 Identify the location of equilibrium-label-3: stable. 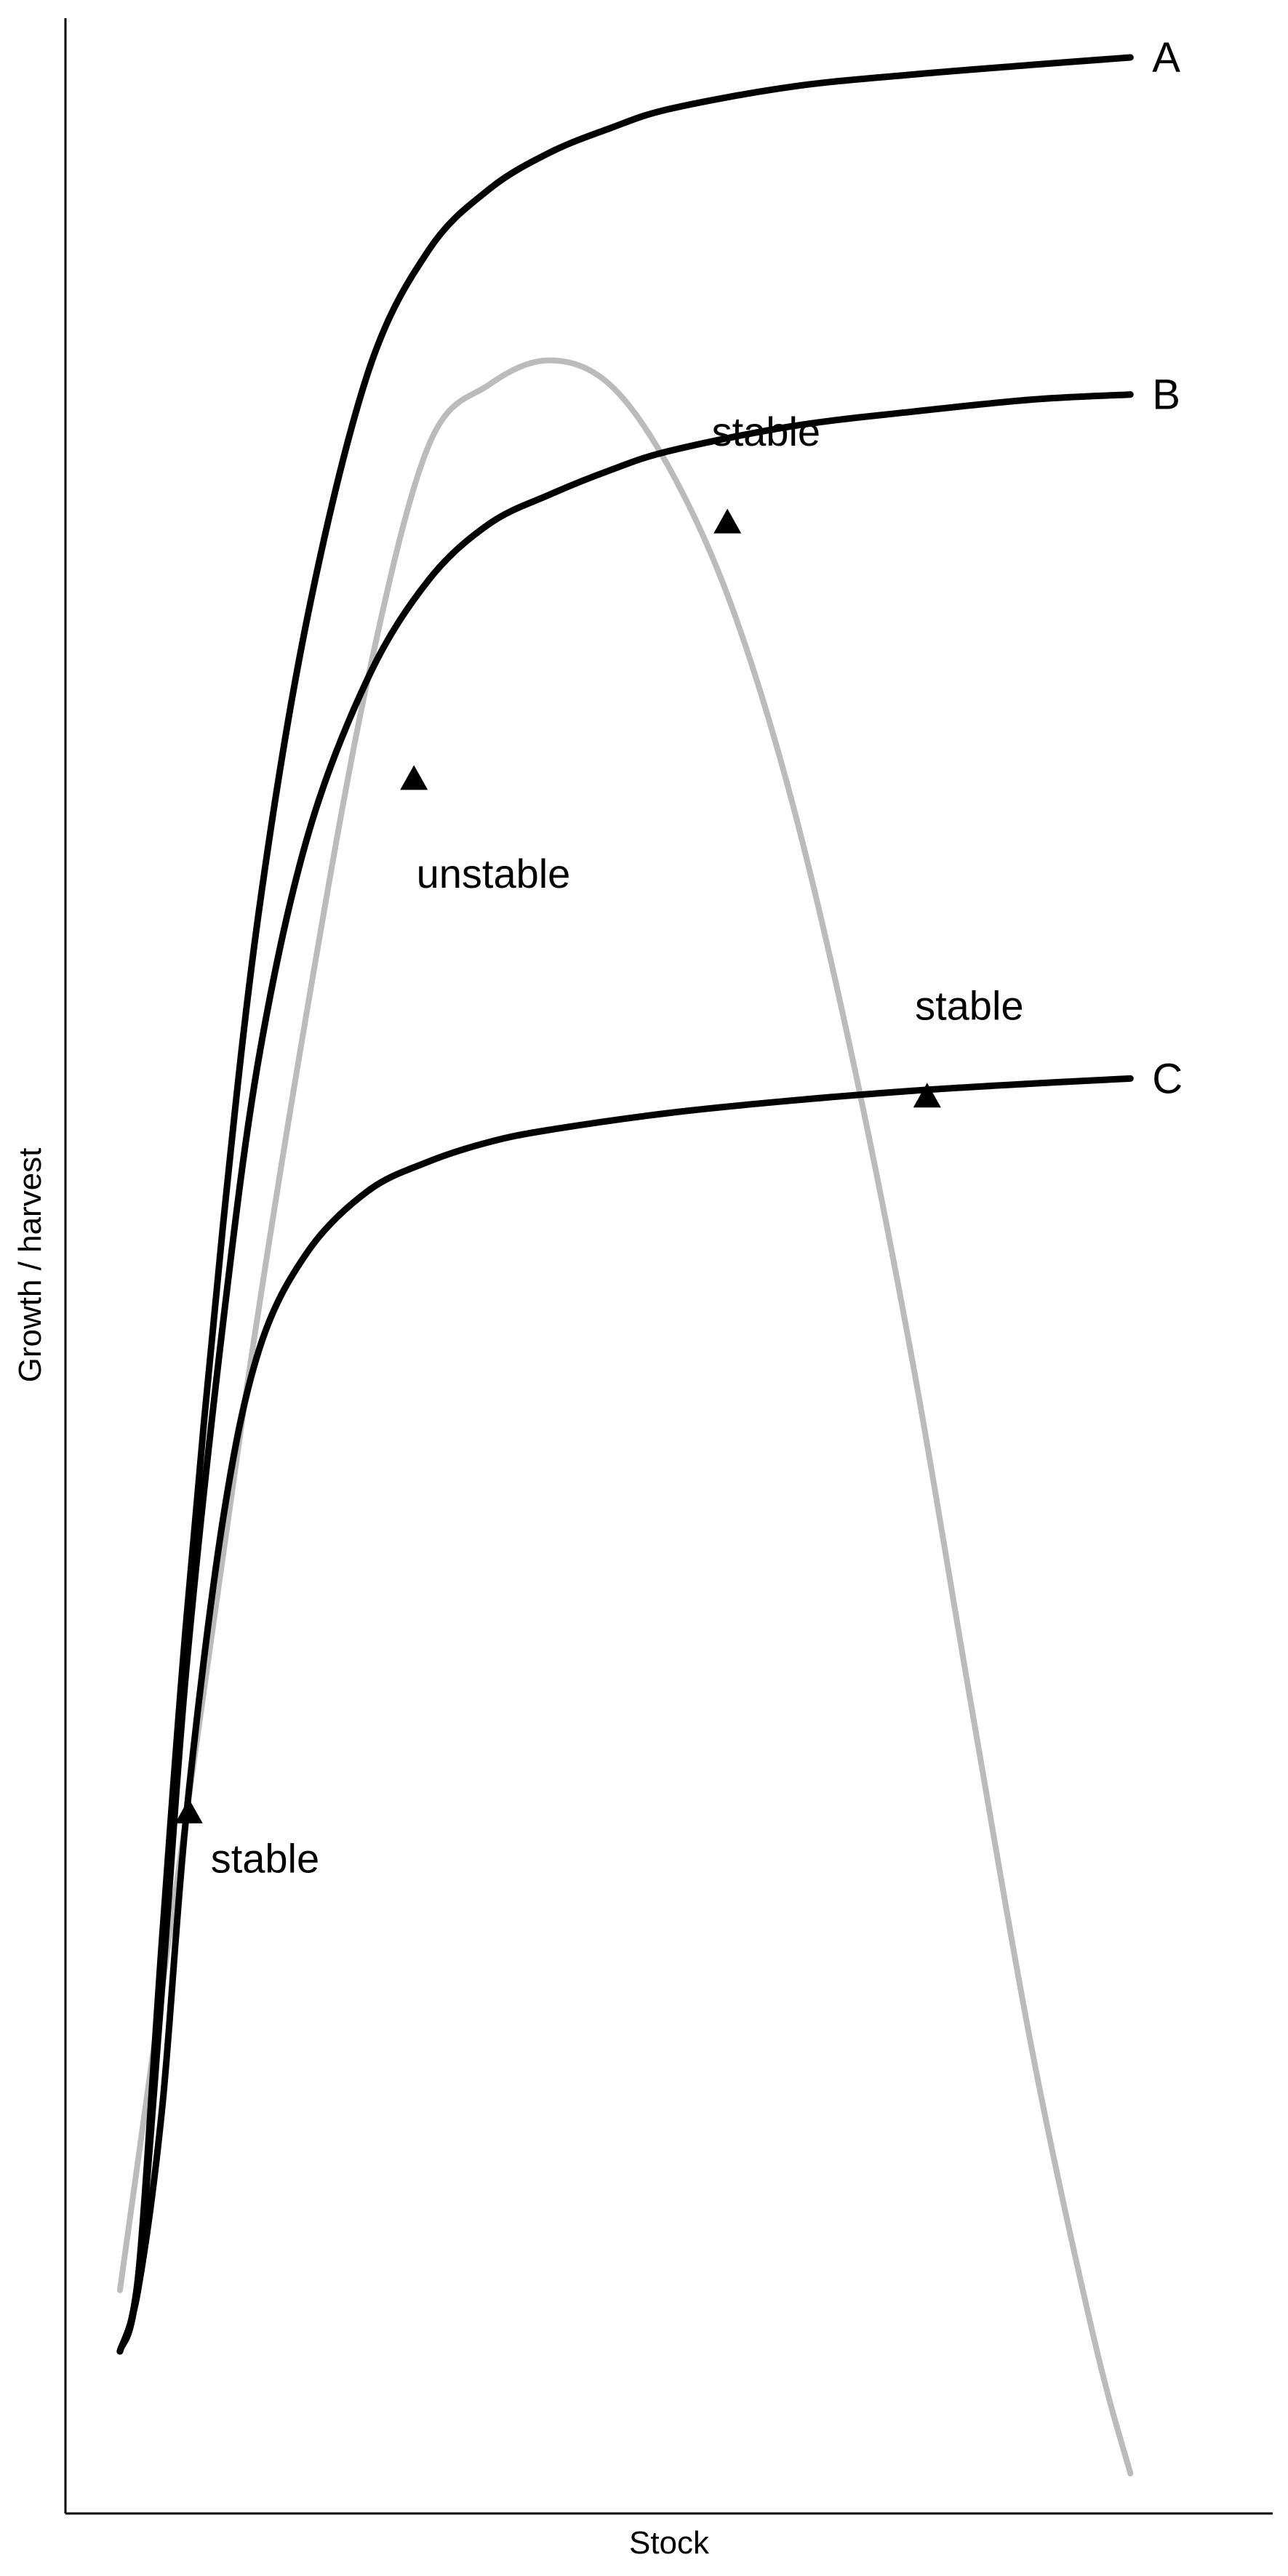
(766, 431).